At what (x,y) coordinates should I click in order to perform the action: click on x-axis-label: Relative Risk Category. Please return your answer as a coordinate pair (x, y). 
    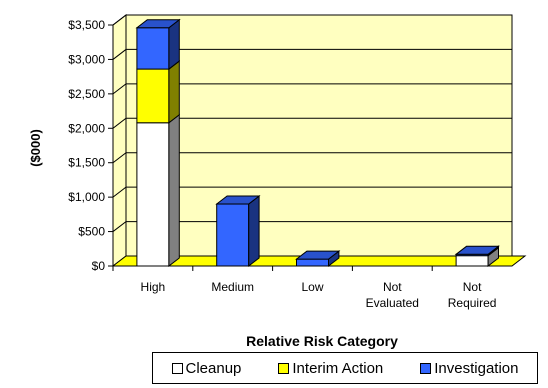
    Looking at the image, I should click on (322, 341).